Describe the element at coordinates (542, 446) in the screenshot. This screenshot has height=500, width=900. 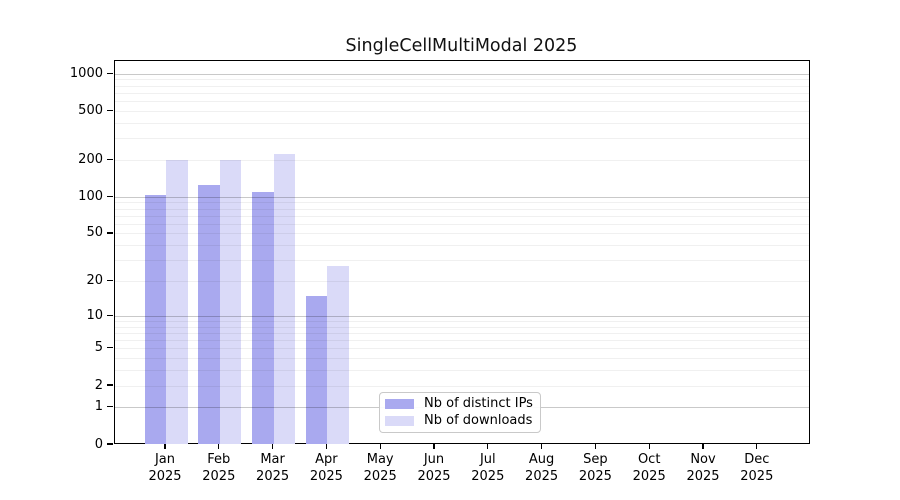
I see `x-tick-aug` at that location.